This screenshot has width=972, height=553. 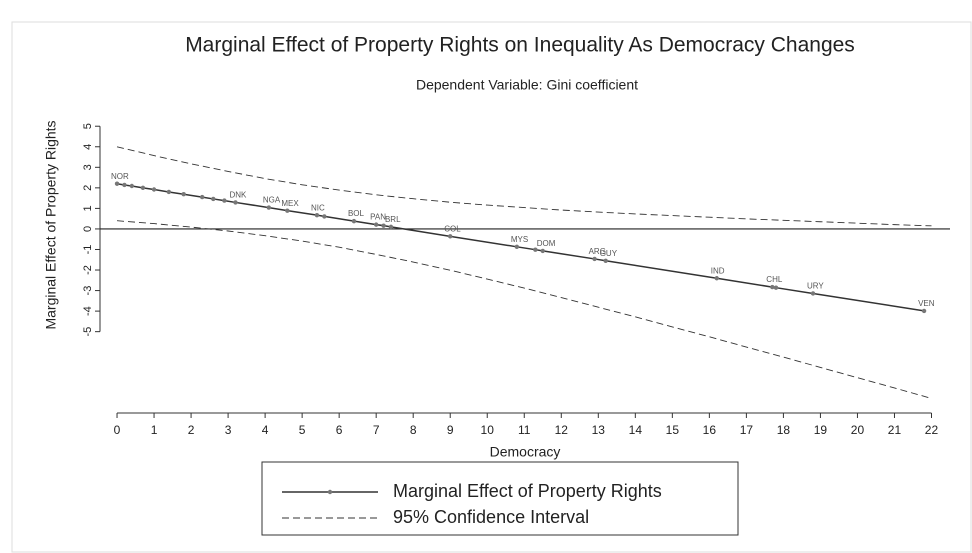 What do you see at coordinates (673, 430) in the screenshot?
I see `x-tick-label: 15` at bounding box center [673, 430].